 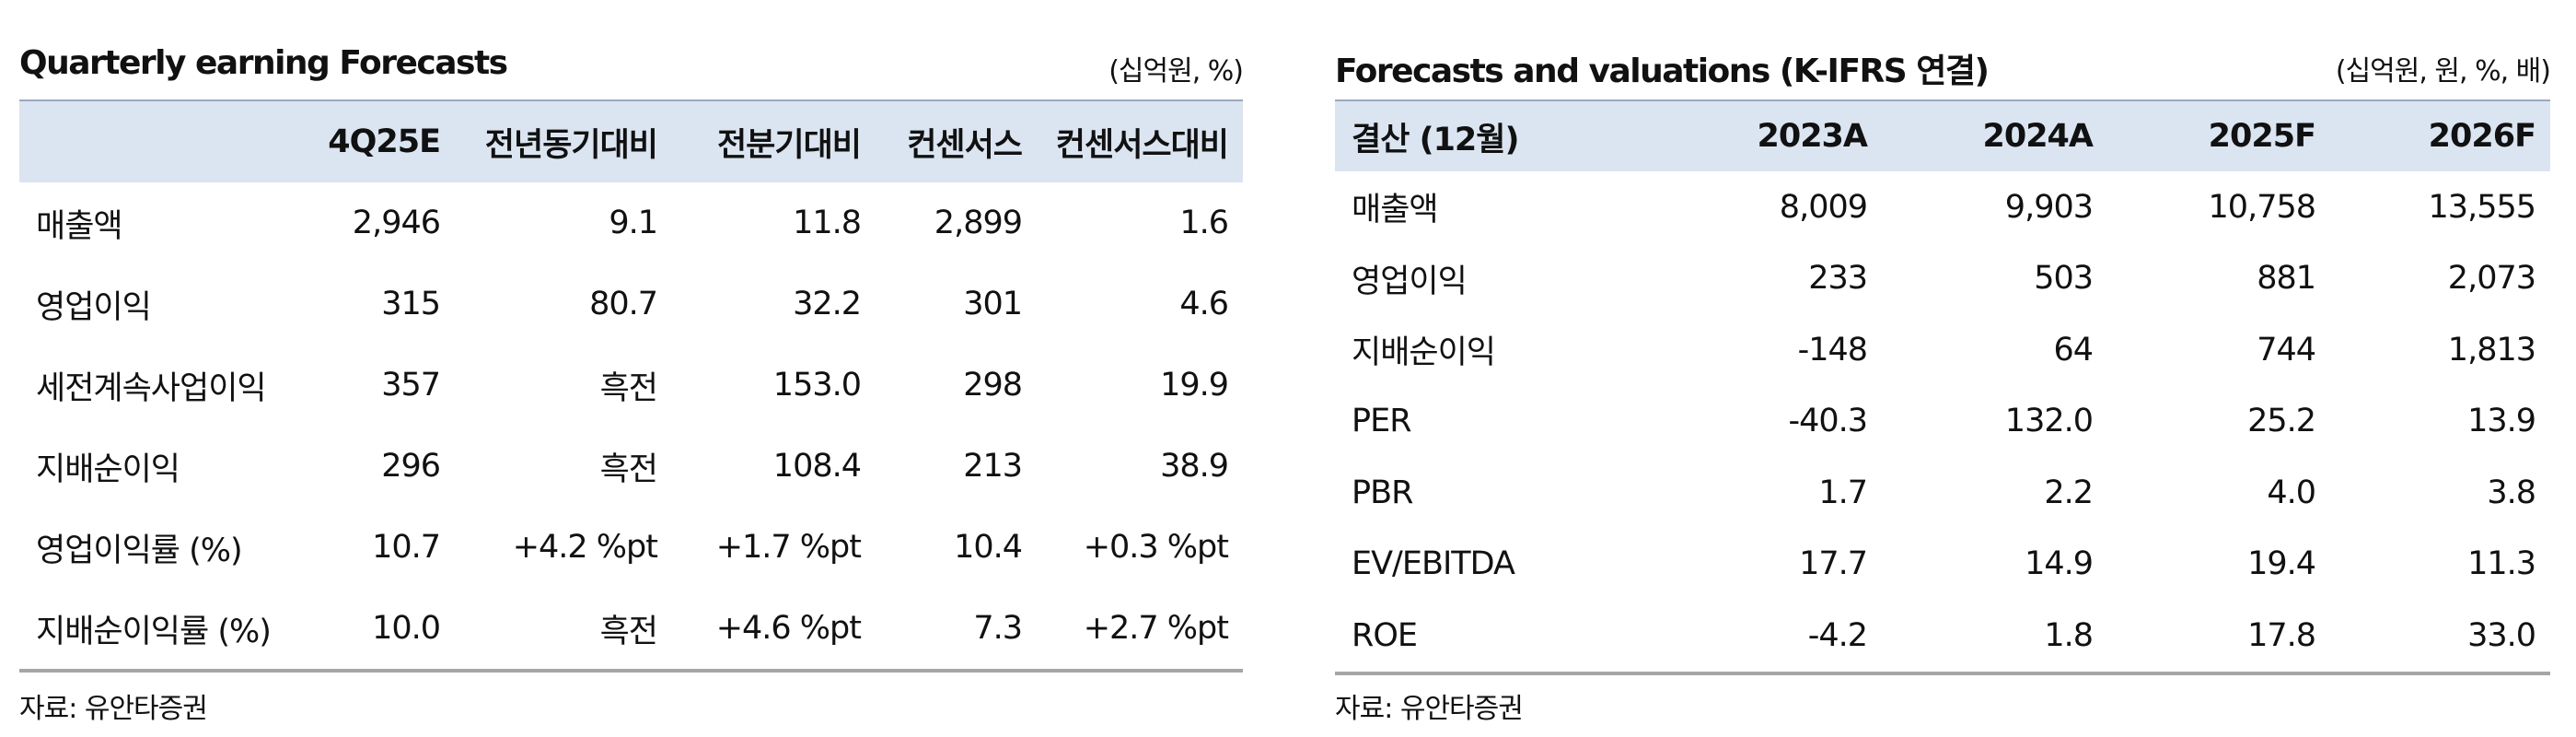 I want to click on table-cell: 1.7, so click(x=1843, y=492).